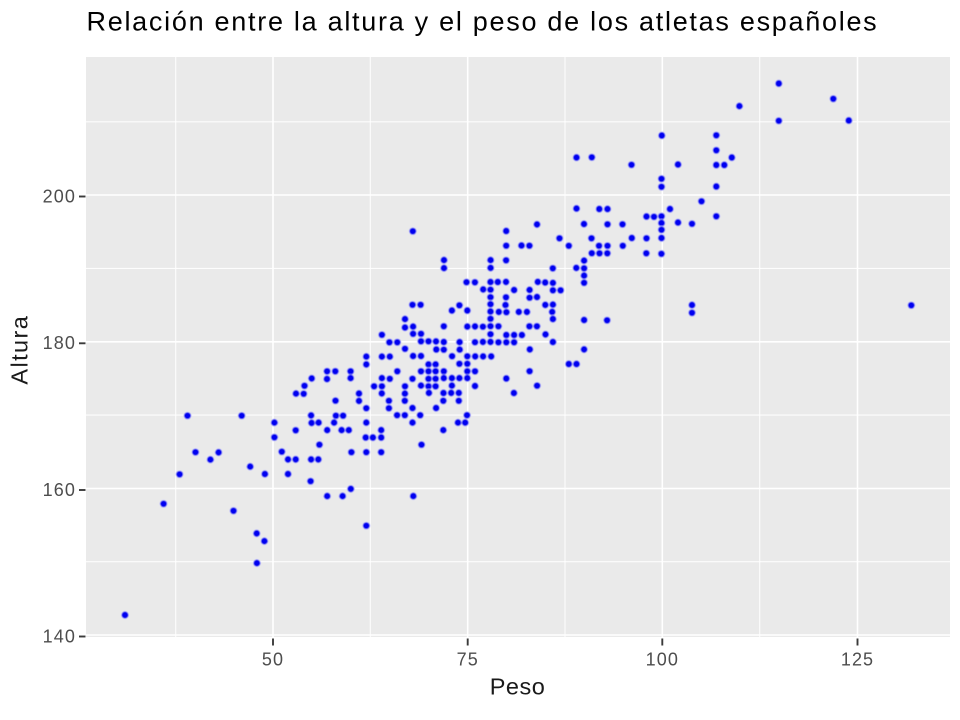 The image size is (960, 720). I want to click on svg-text: 125, so click(857, 660).